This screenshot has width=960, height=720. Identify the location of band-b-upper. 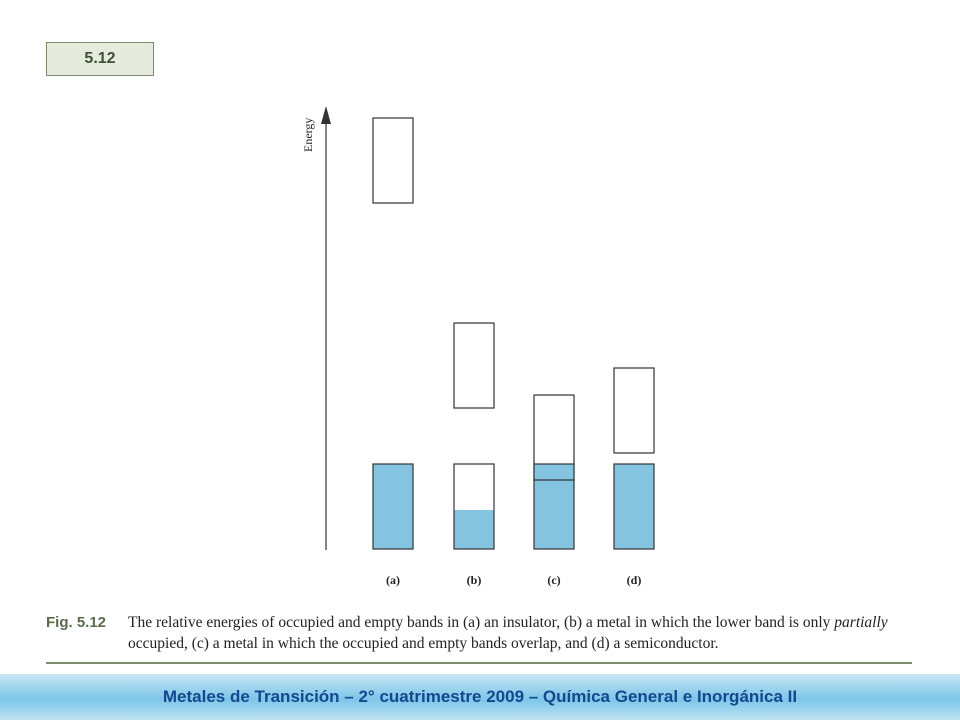
(474, 365).